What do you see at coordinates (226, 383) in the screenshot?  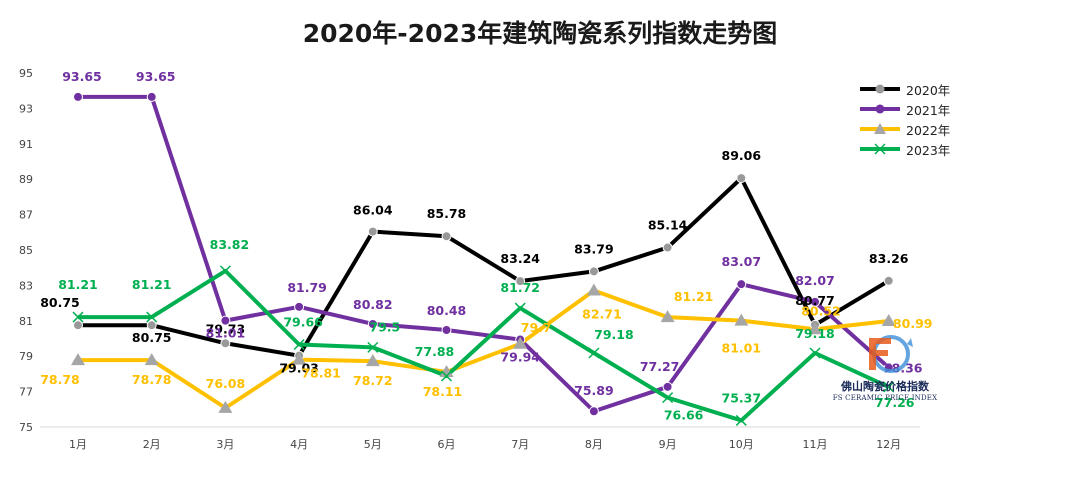 I see `data-label: 76.08` at bounding box center [226, 383].